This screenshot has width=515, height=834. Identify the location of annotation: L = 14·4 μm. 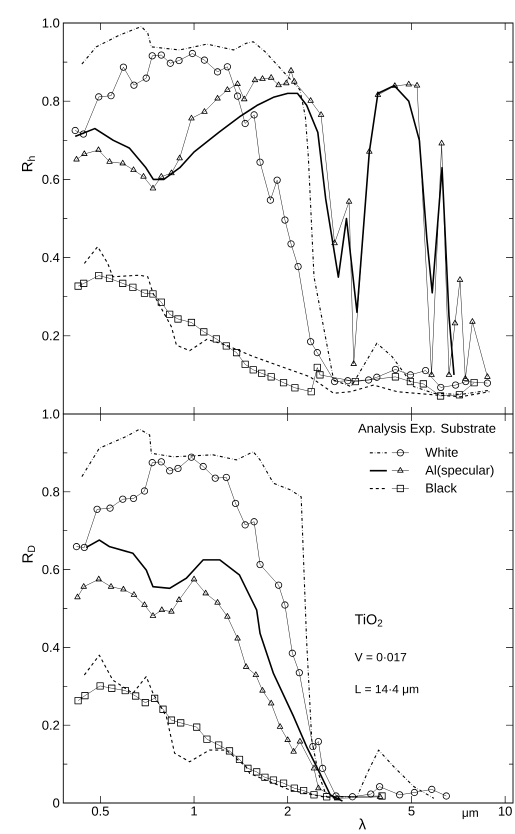
(387, 690).